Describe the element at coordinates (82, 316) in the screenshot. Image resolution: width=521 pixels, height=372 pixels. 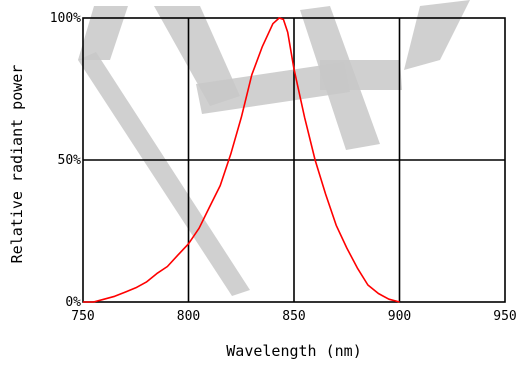
I see `x-tick-label: 750` at that location.